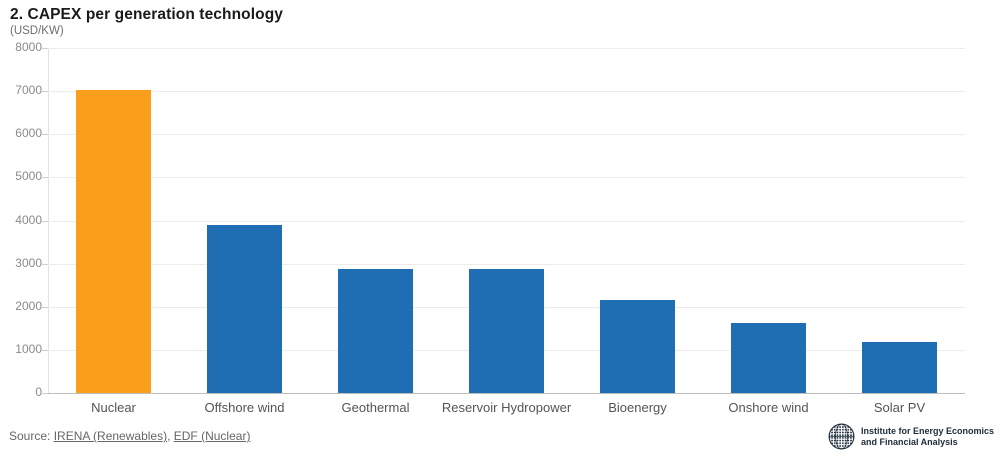 This screenshot has height=460, width=1000. What do you see at coordinates (637, 346) in the screenshot?
I see `bar-bioenergy` at bounding box center [637, 346].